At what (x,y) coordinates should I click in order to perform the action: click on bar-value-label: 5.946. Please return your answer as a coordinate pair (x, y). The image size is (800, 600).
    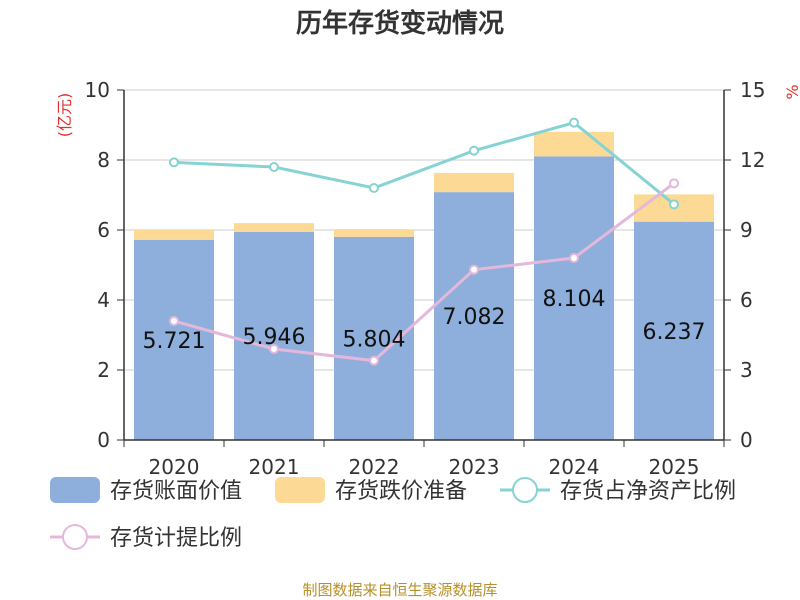
    Looking at the image, I should click on (274, 337).